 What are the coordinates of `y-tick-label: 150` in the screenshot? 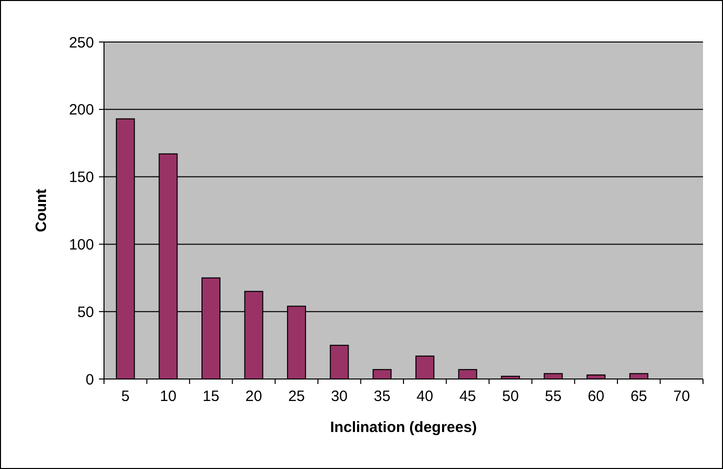 It's located at (81, 177).